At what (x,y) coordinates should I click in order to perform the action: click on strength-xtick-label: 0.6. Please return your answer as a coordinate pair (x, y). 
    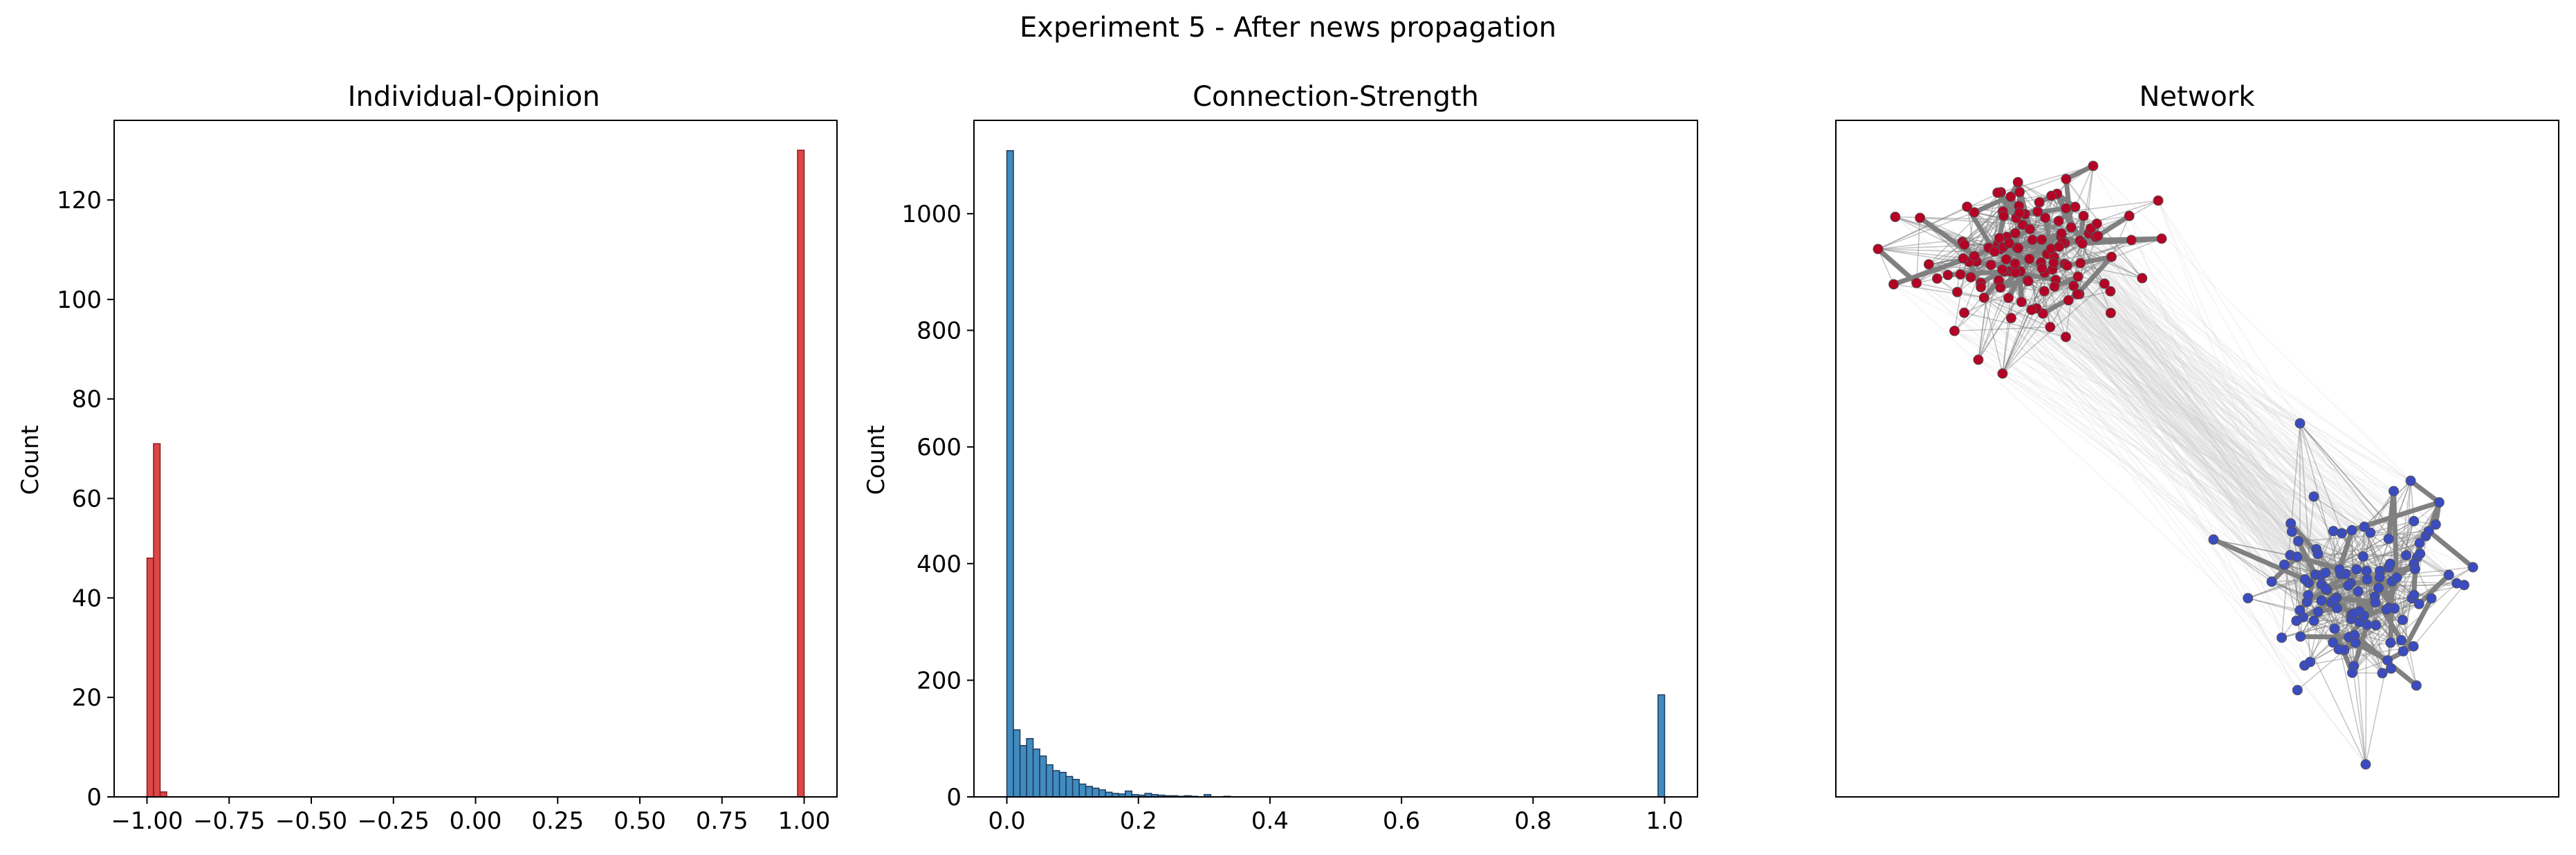
    Looking at the image, I should click on (1401, 821).